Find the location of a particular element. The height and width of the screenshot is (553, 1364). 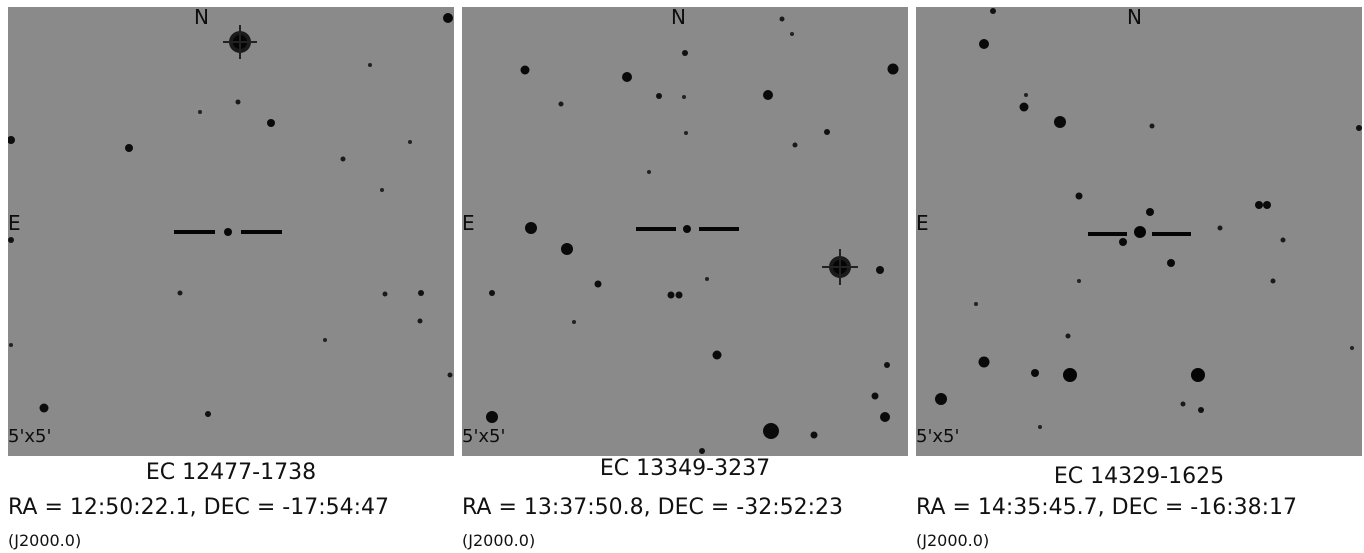

object-coordinates: RA = 14:35:45.7, DEC = -16:38:17 is located at coordinates (1107, 507).